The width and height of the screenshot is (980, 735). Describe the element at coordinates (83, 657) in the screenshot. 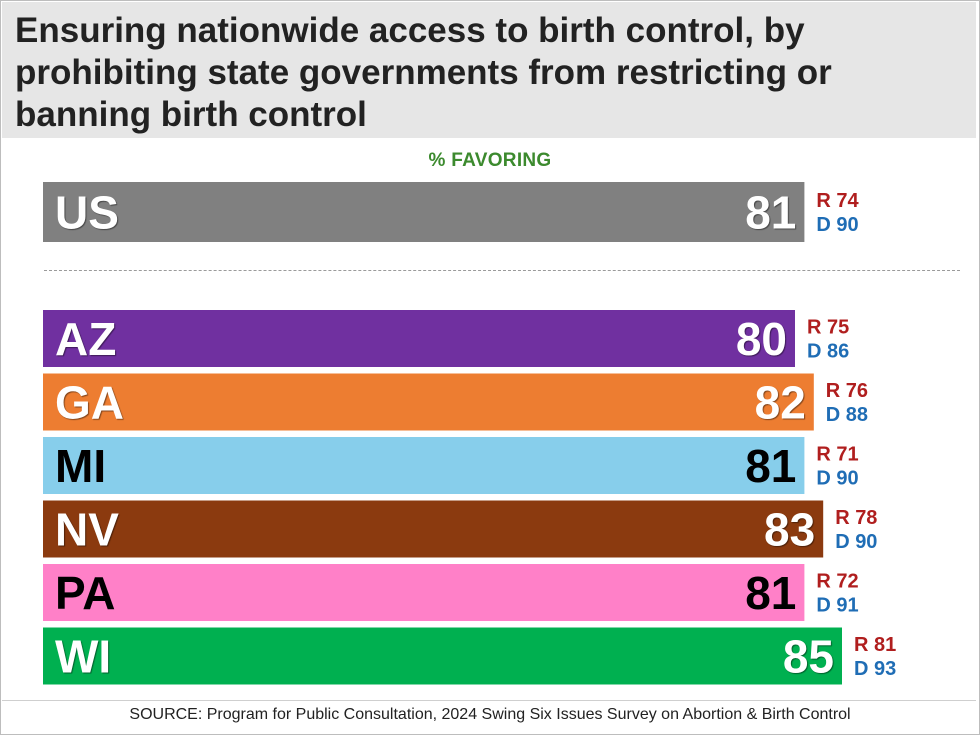

I see `category-label-wi: WI` at that location.